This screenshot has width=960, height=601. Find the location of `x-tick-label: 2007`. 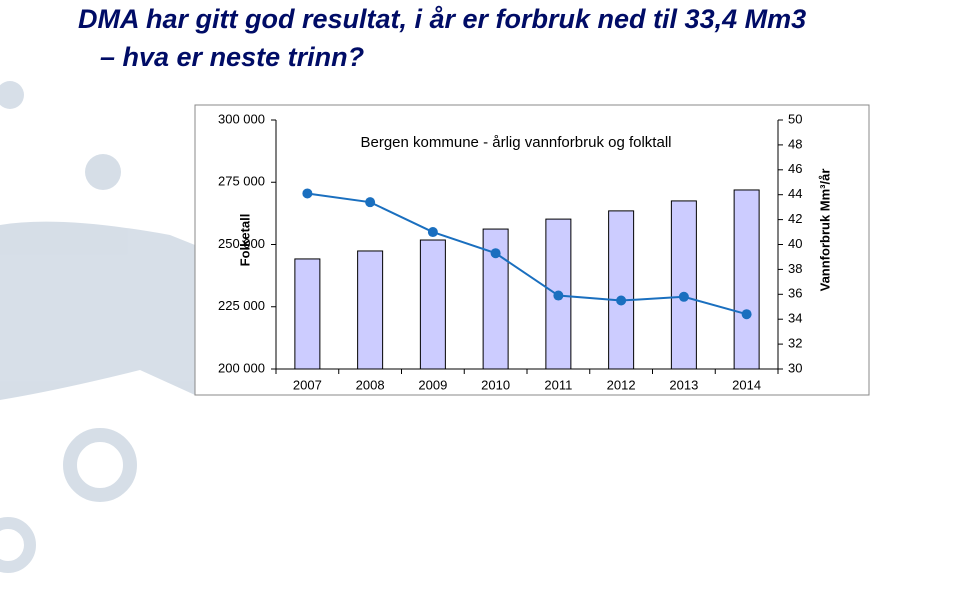

x-tick-label: 2007 is located at coordinates (307, 384).